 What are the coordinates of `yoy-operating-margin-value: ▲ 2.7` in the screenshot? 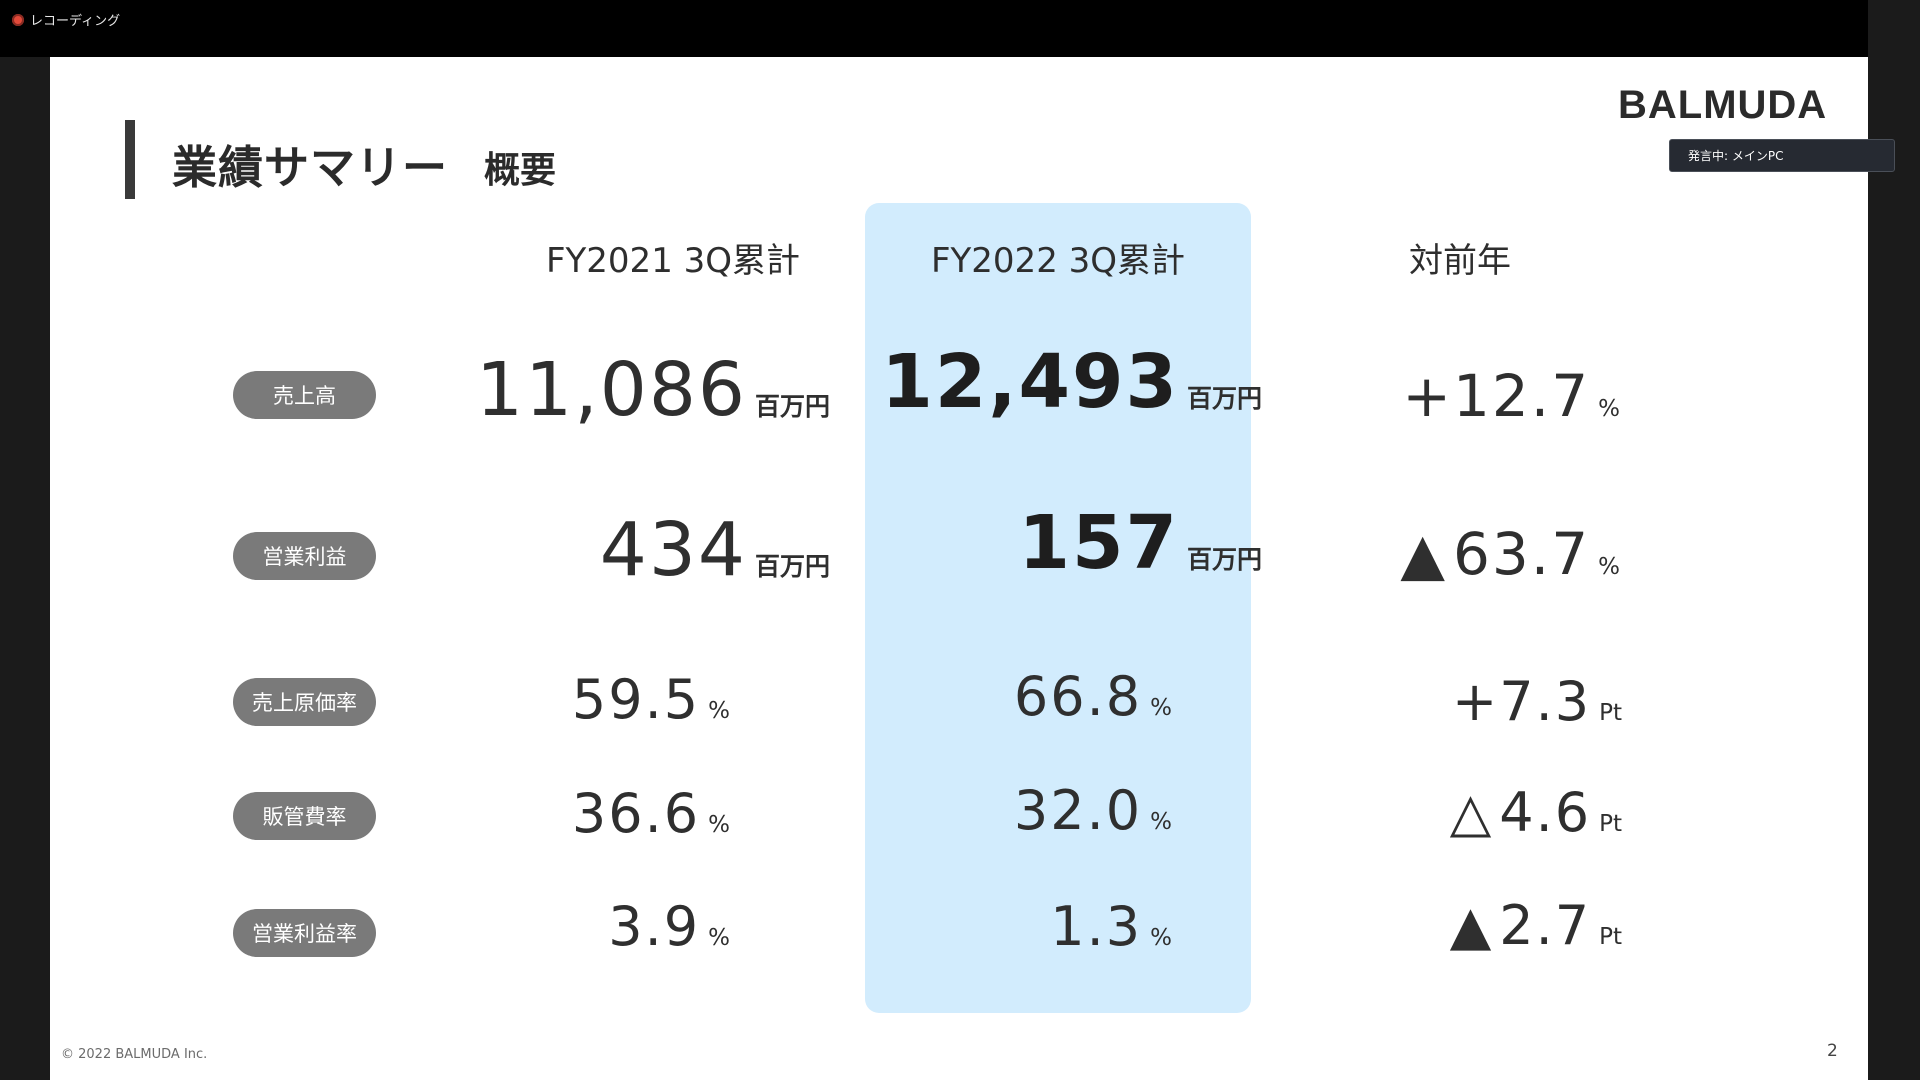 It's located at (1520, 925).